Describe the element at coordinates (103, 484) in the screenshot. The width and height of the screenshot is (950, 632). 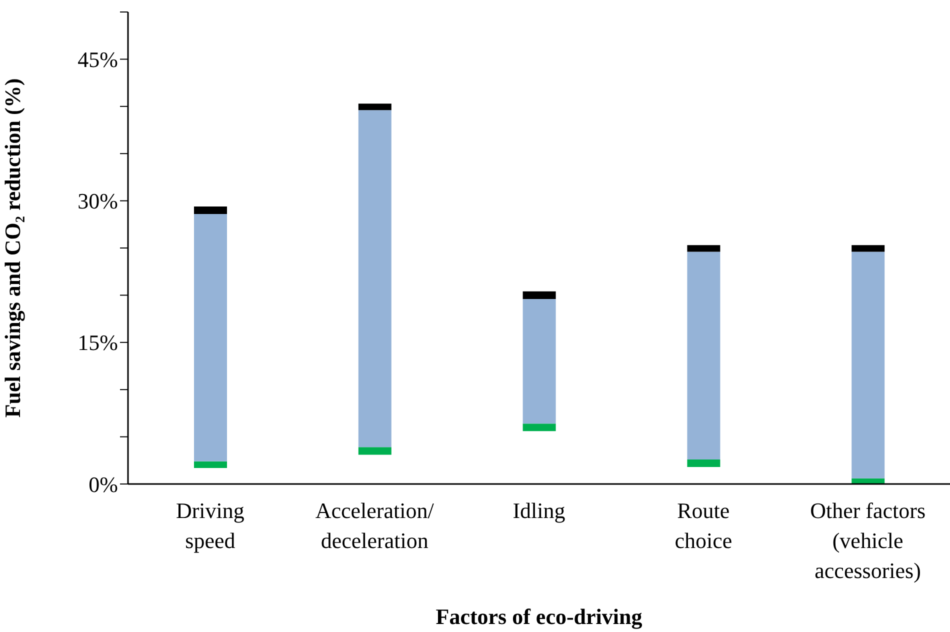
I see `y-tick-label: 0%` at that location.